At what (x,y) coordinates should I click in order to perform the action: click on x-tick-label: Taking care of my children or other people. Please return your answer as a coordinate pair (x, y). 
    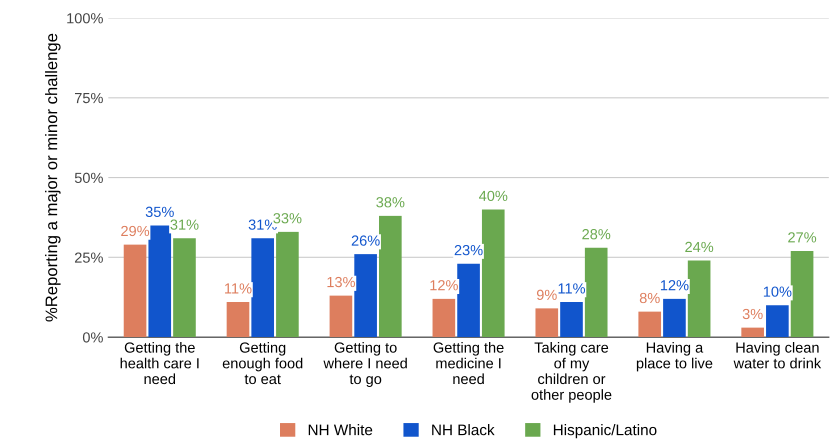
    Looking at the image, I should click on (572, 372).